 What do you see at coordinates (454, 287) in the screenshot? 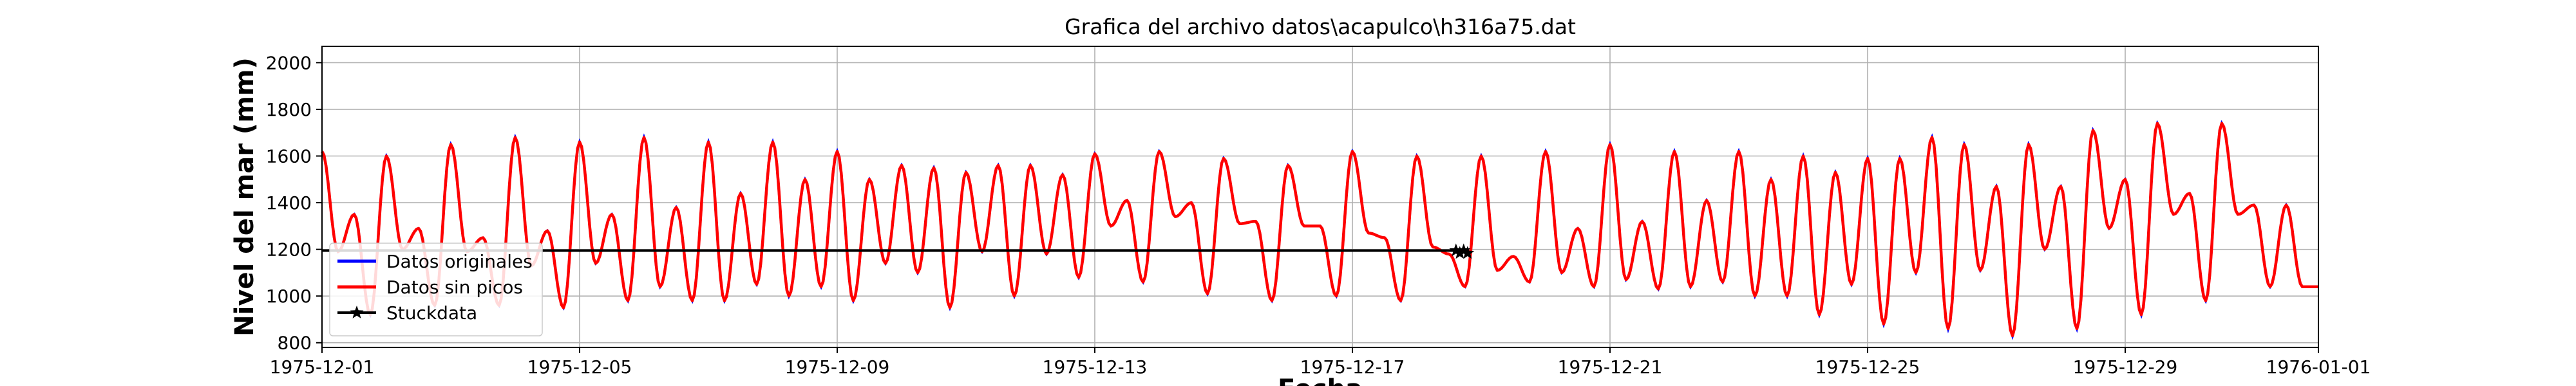
I see `legend-label-datos-sin-picos: Datos sin picos` at bounding box center [454, 287].